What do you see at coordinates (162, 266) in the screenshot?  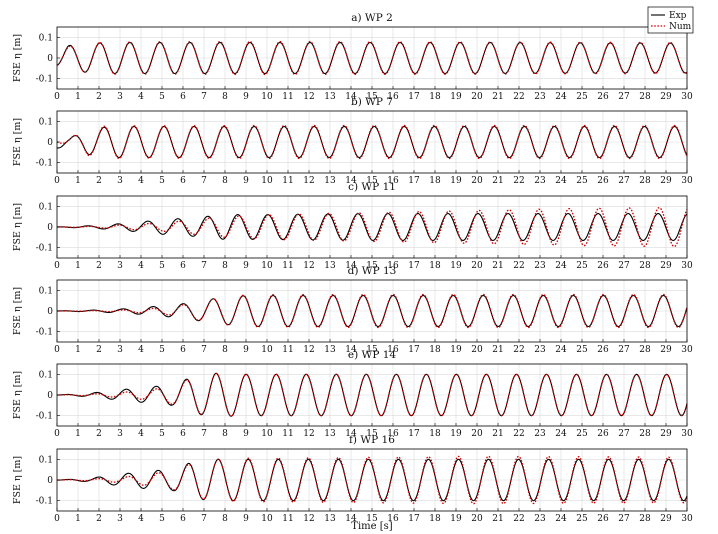 I see `x-tick-label: 5` at bounding box center [162, 266].